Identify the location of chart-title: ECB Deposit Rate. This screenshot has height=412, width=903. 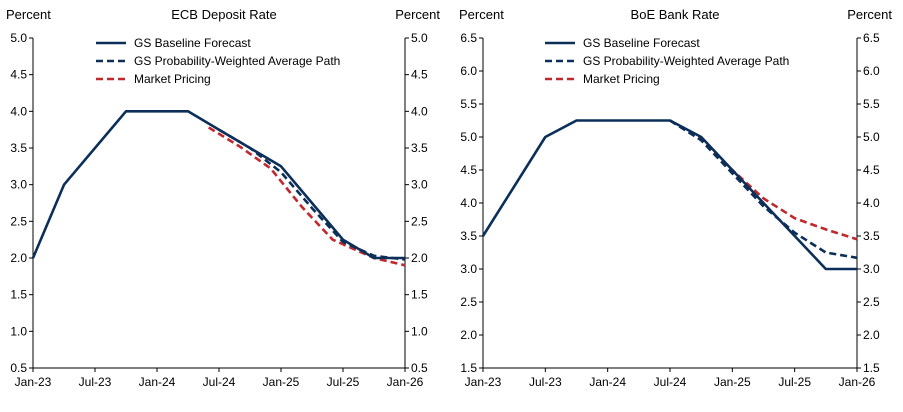
(224, 14).